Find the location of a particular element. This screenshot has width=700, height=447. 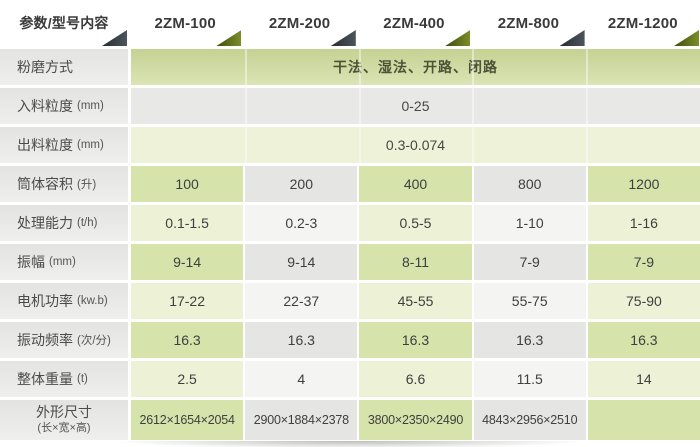

row-values: 100 200 400 800 1200 is located at coordinates (415, 184).